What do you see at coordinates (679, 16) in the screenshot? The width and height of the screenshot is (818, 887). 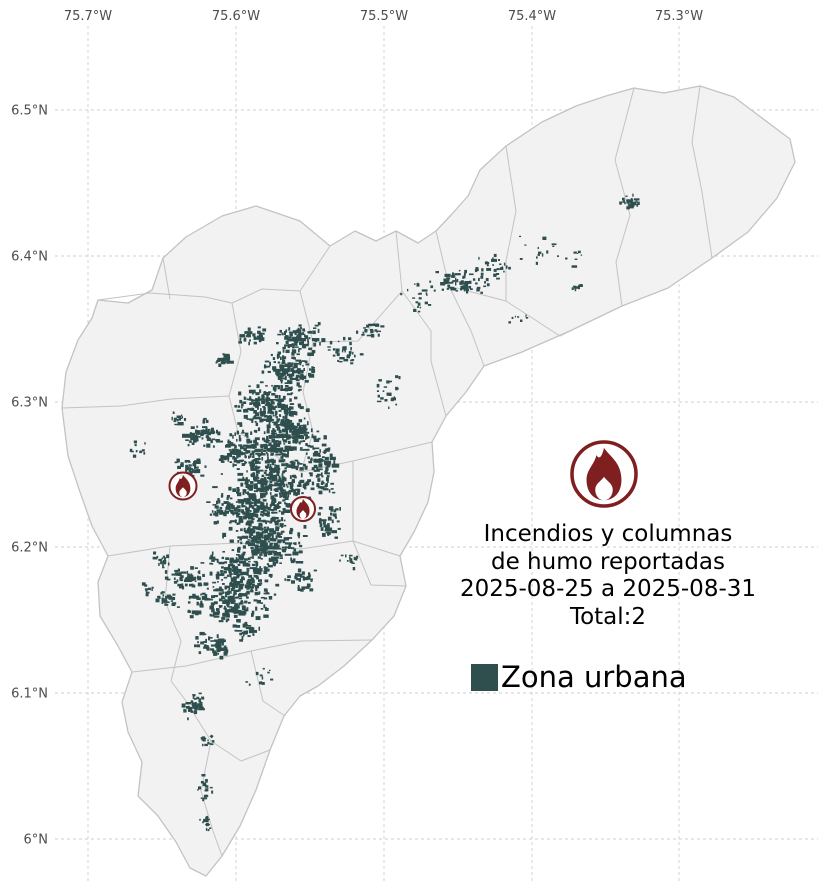 I see `lon-tick-label: 75.3°W` at bounding box center [679, 16].